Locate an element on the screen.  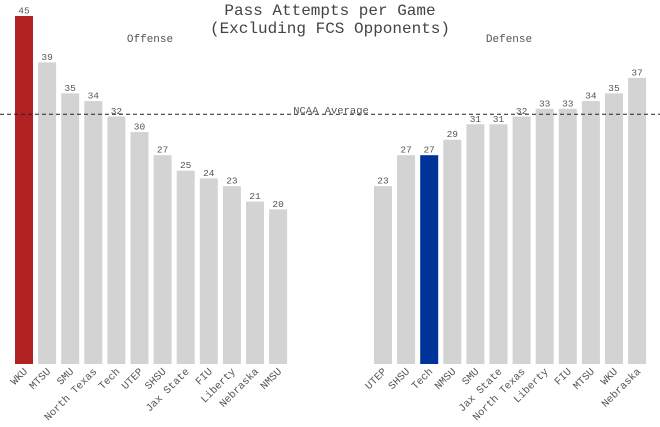
offense-value-label-fiu: 24 is located at coordinates (209, 173).